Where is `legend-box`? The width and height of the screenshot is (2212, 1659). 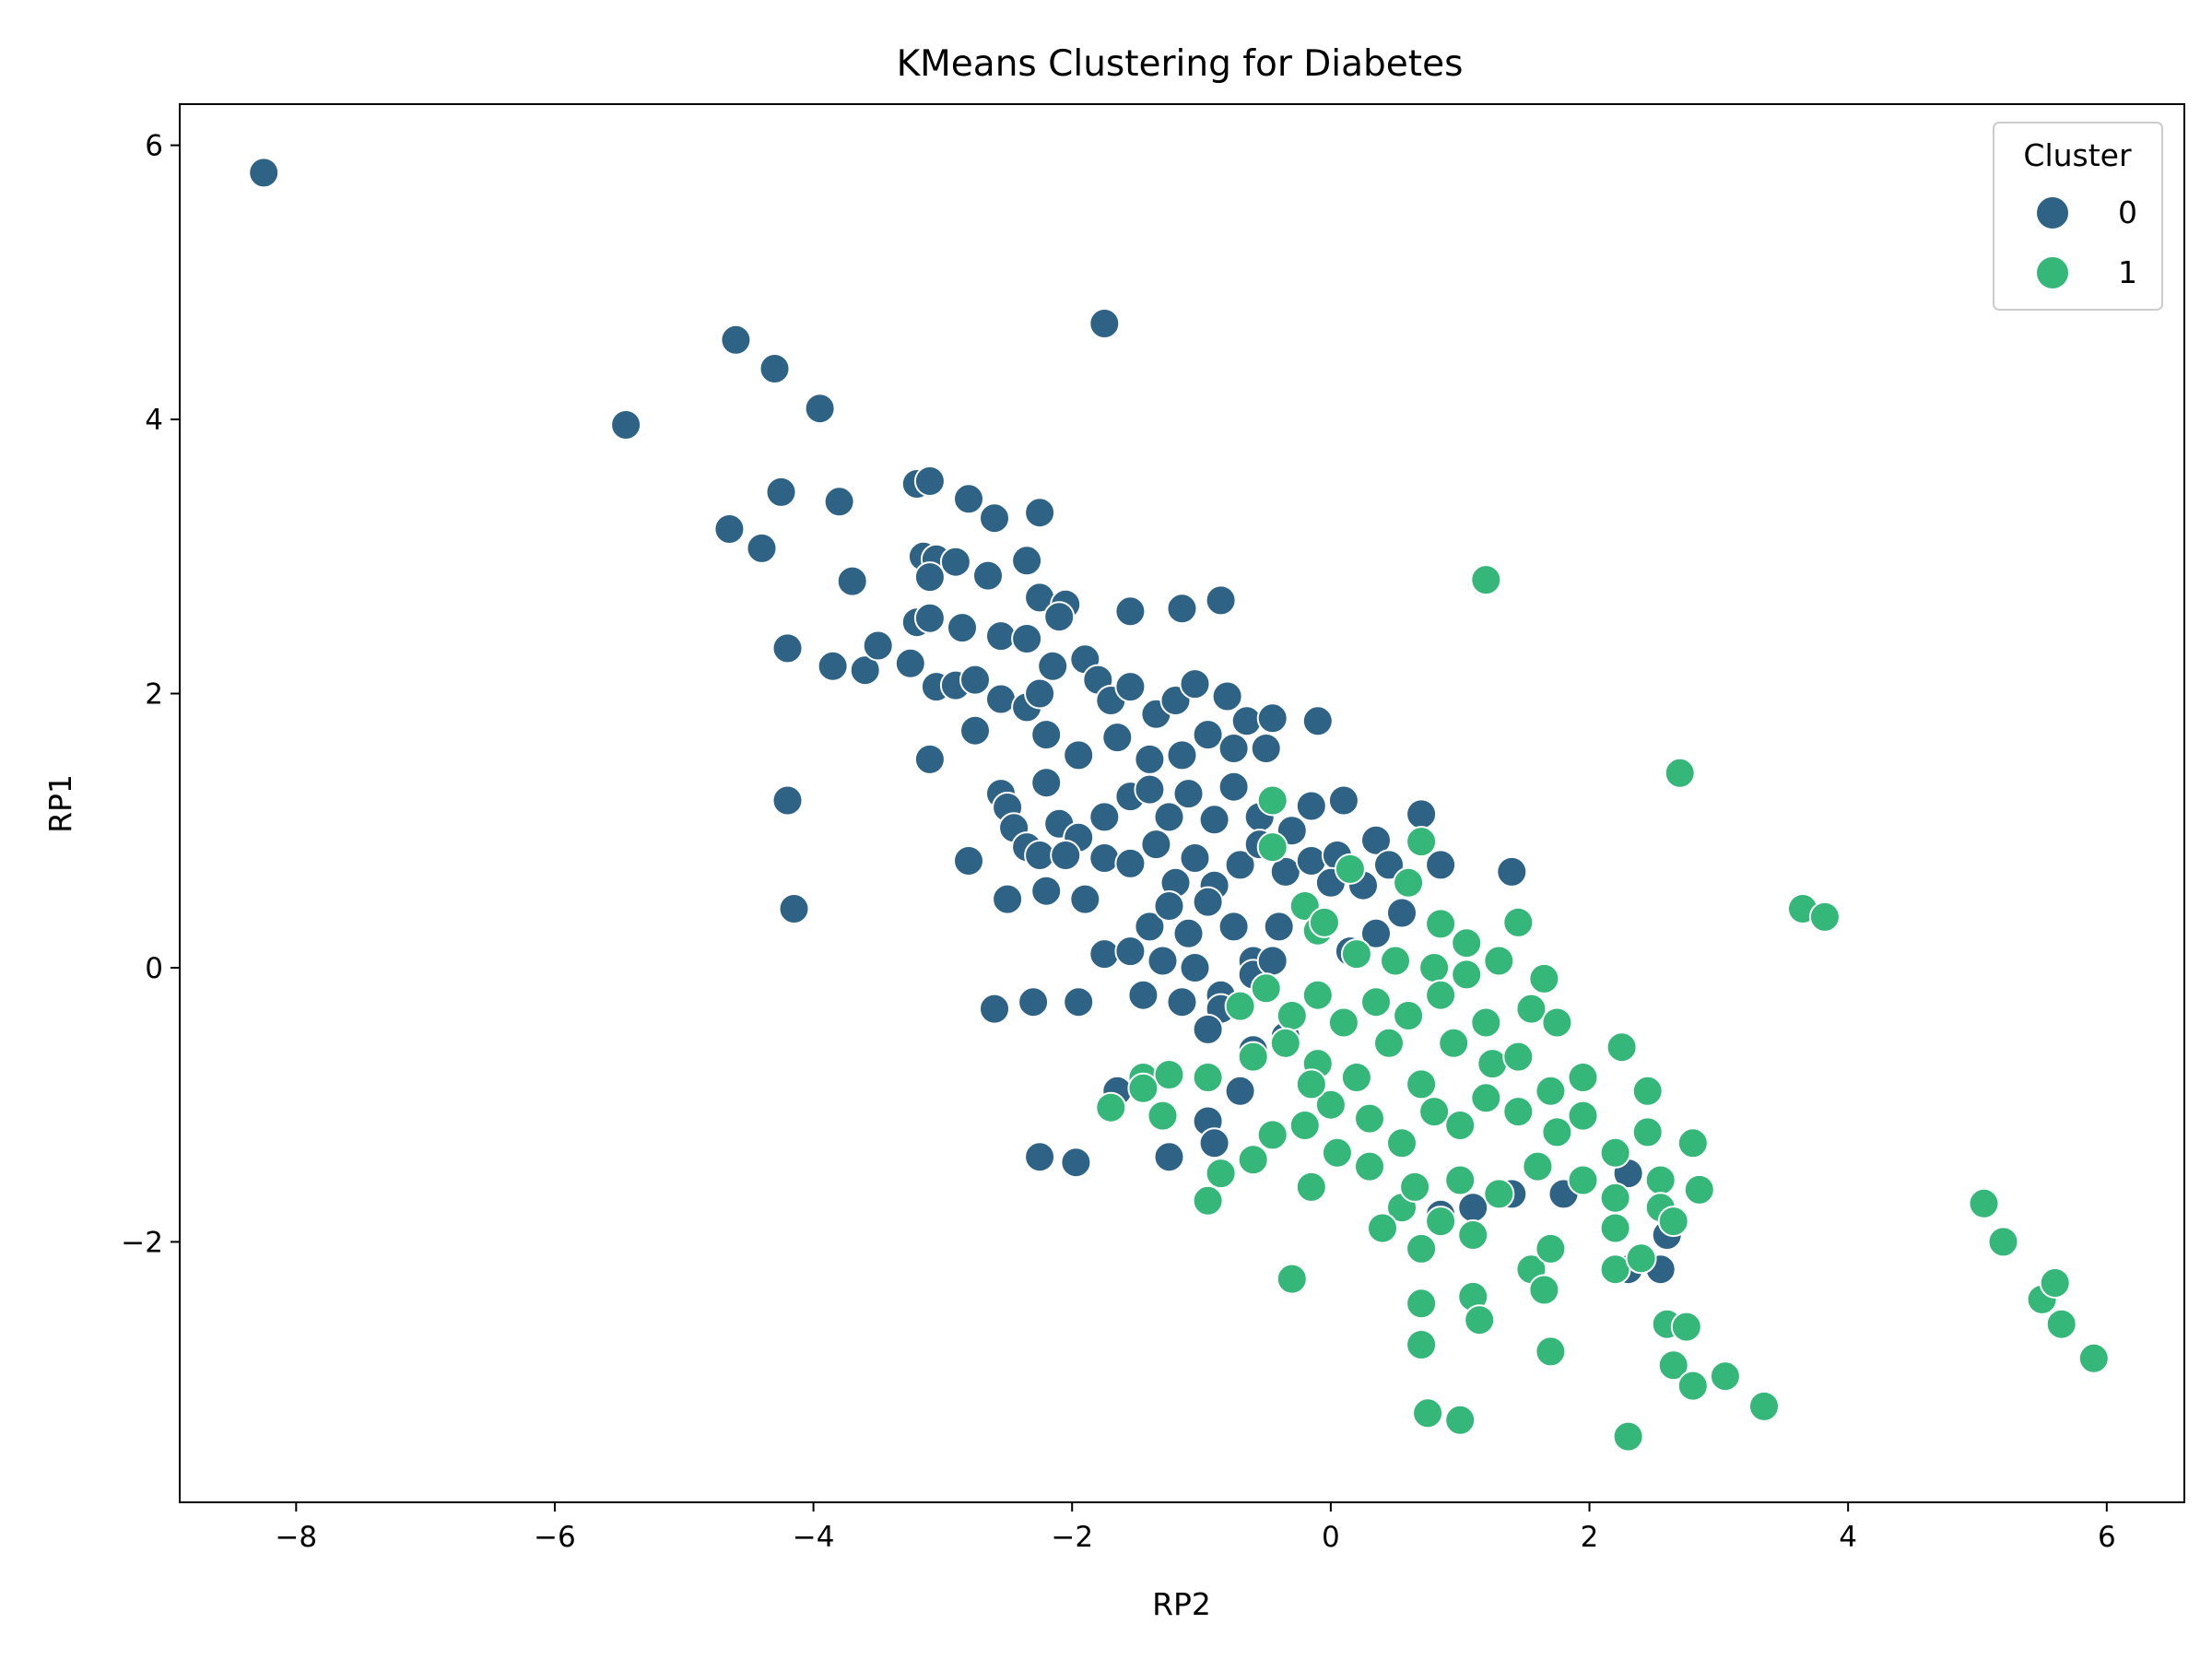
legend-box is located at coordinates (2078, 216).